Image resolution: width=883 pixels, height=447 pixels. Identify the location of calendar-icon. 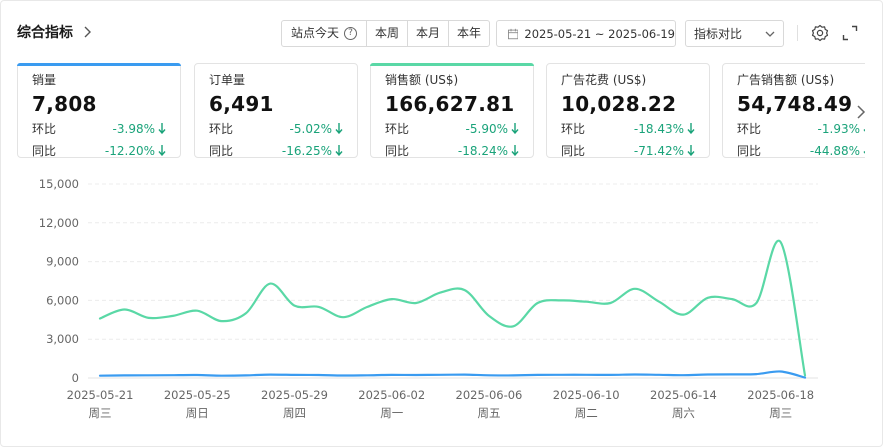
(513, 33).